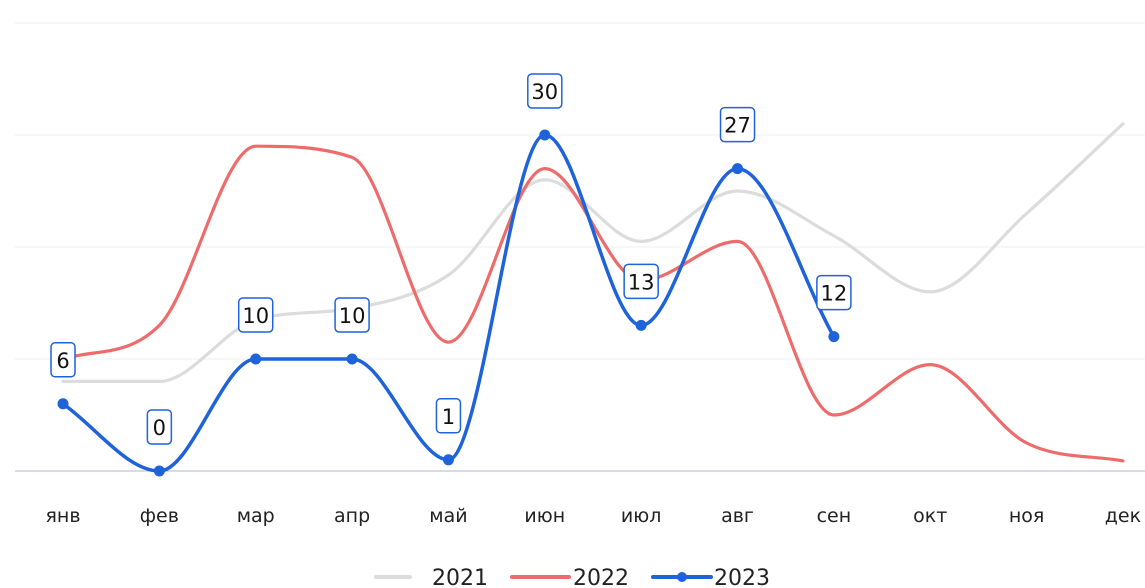 Image resolution: width=1145 pixels, height=588 pixels. What do you see at coordinates (431, 577) in the screenshot?
I see `legend-item-2021: 2021` at bounding box center [431, 577].